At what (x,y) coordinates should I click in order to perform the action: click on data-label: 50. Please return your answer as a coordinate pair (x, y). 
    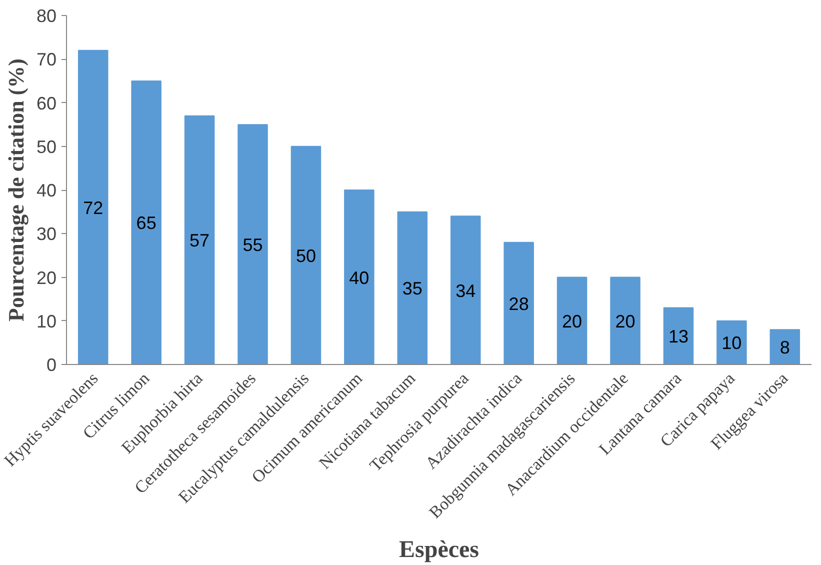
    Looking at the image, I should click on (306, 256).